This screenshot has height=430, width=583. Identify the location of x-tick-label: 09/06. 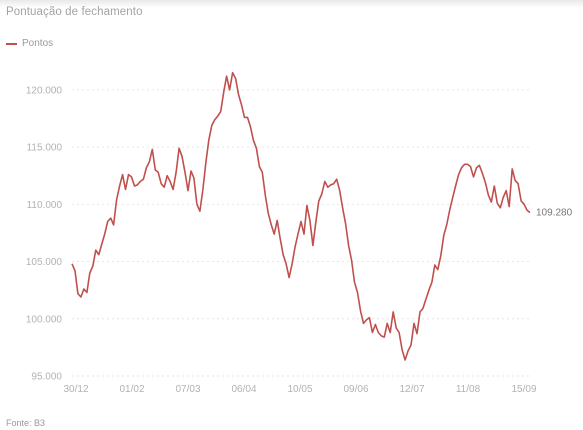
(355, 389).